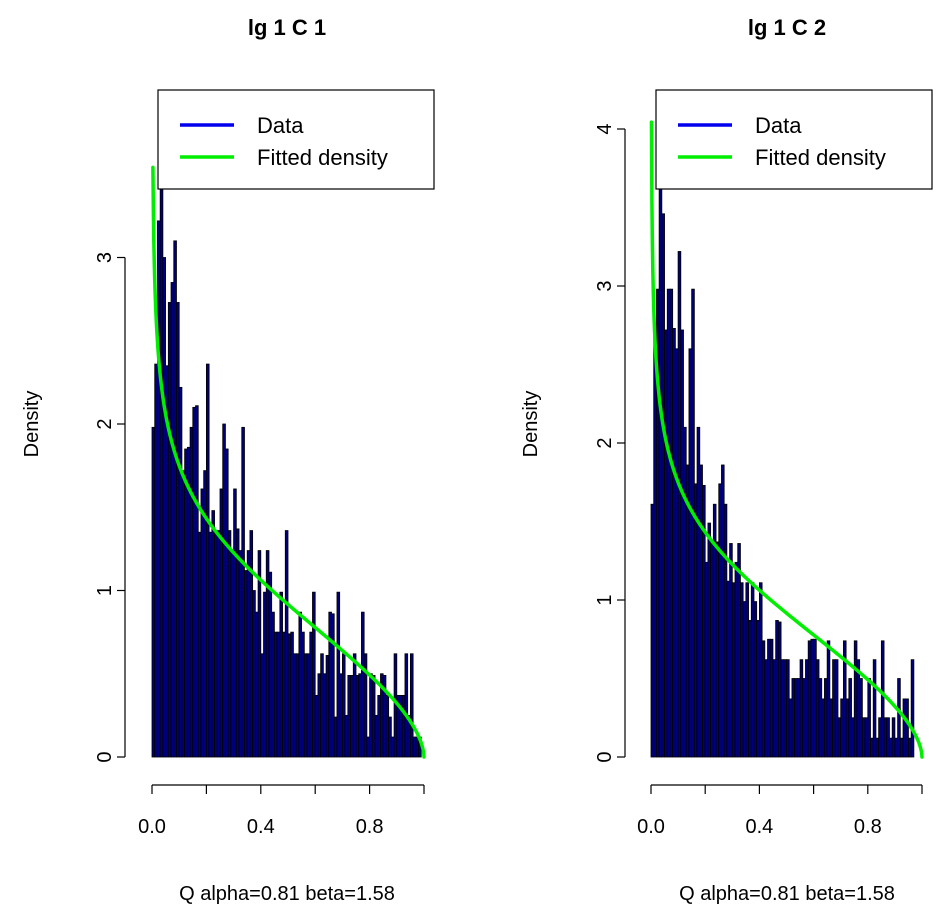 This screenshot has width=940, height=916. What do you see at coordinates (296, 139) in the screenshot?
I see `legend: Data Fitted density` at bounding box center [296, 139].